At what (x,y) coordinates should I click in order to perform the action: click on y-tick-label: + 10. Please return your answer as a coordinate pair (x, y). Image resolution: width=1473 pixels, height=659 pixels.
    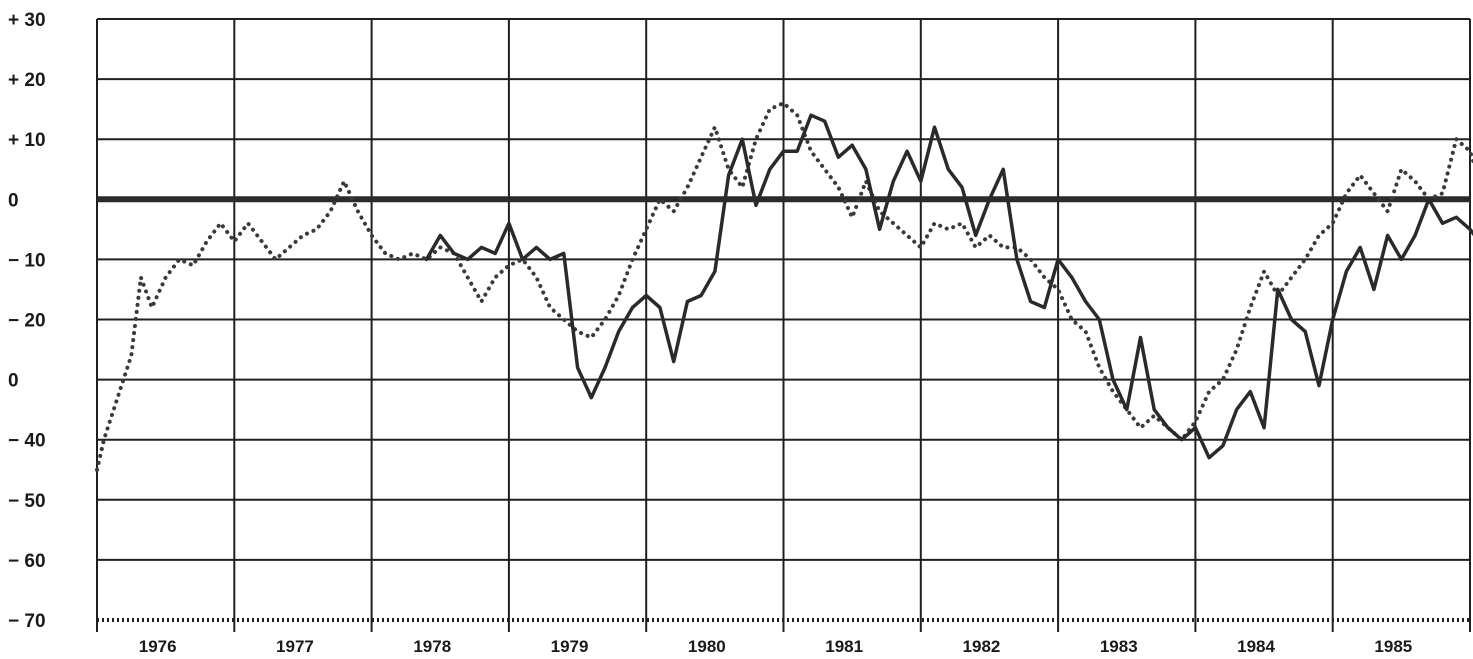
    Looking at the image, I should click on (27, 140).